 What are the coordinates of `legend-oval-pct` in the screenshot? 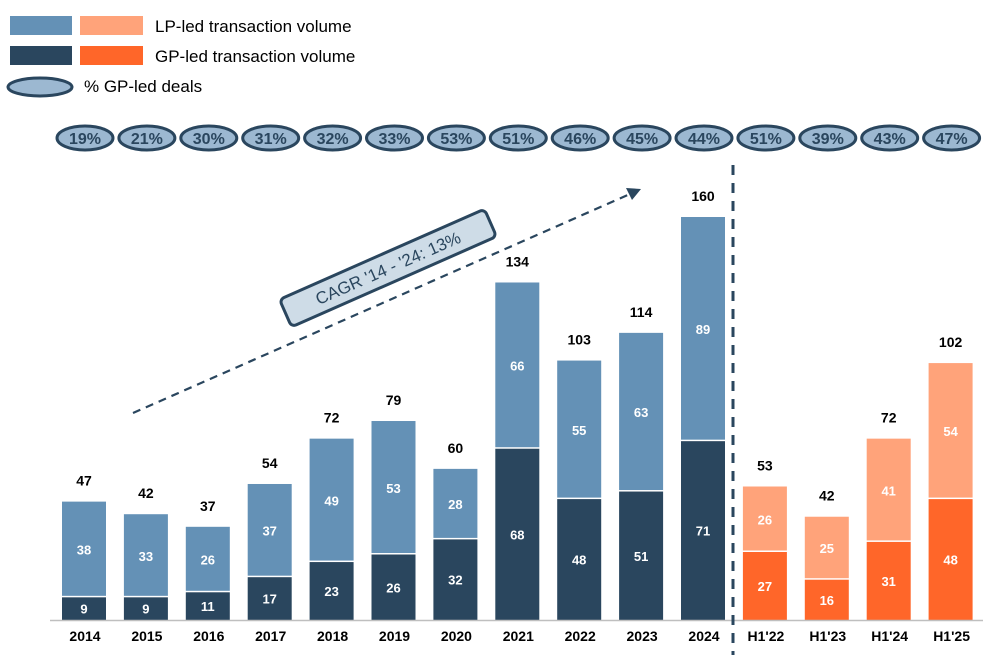 It's located at (40, 87).